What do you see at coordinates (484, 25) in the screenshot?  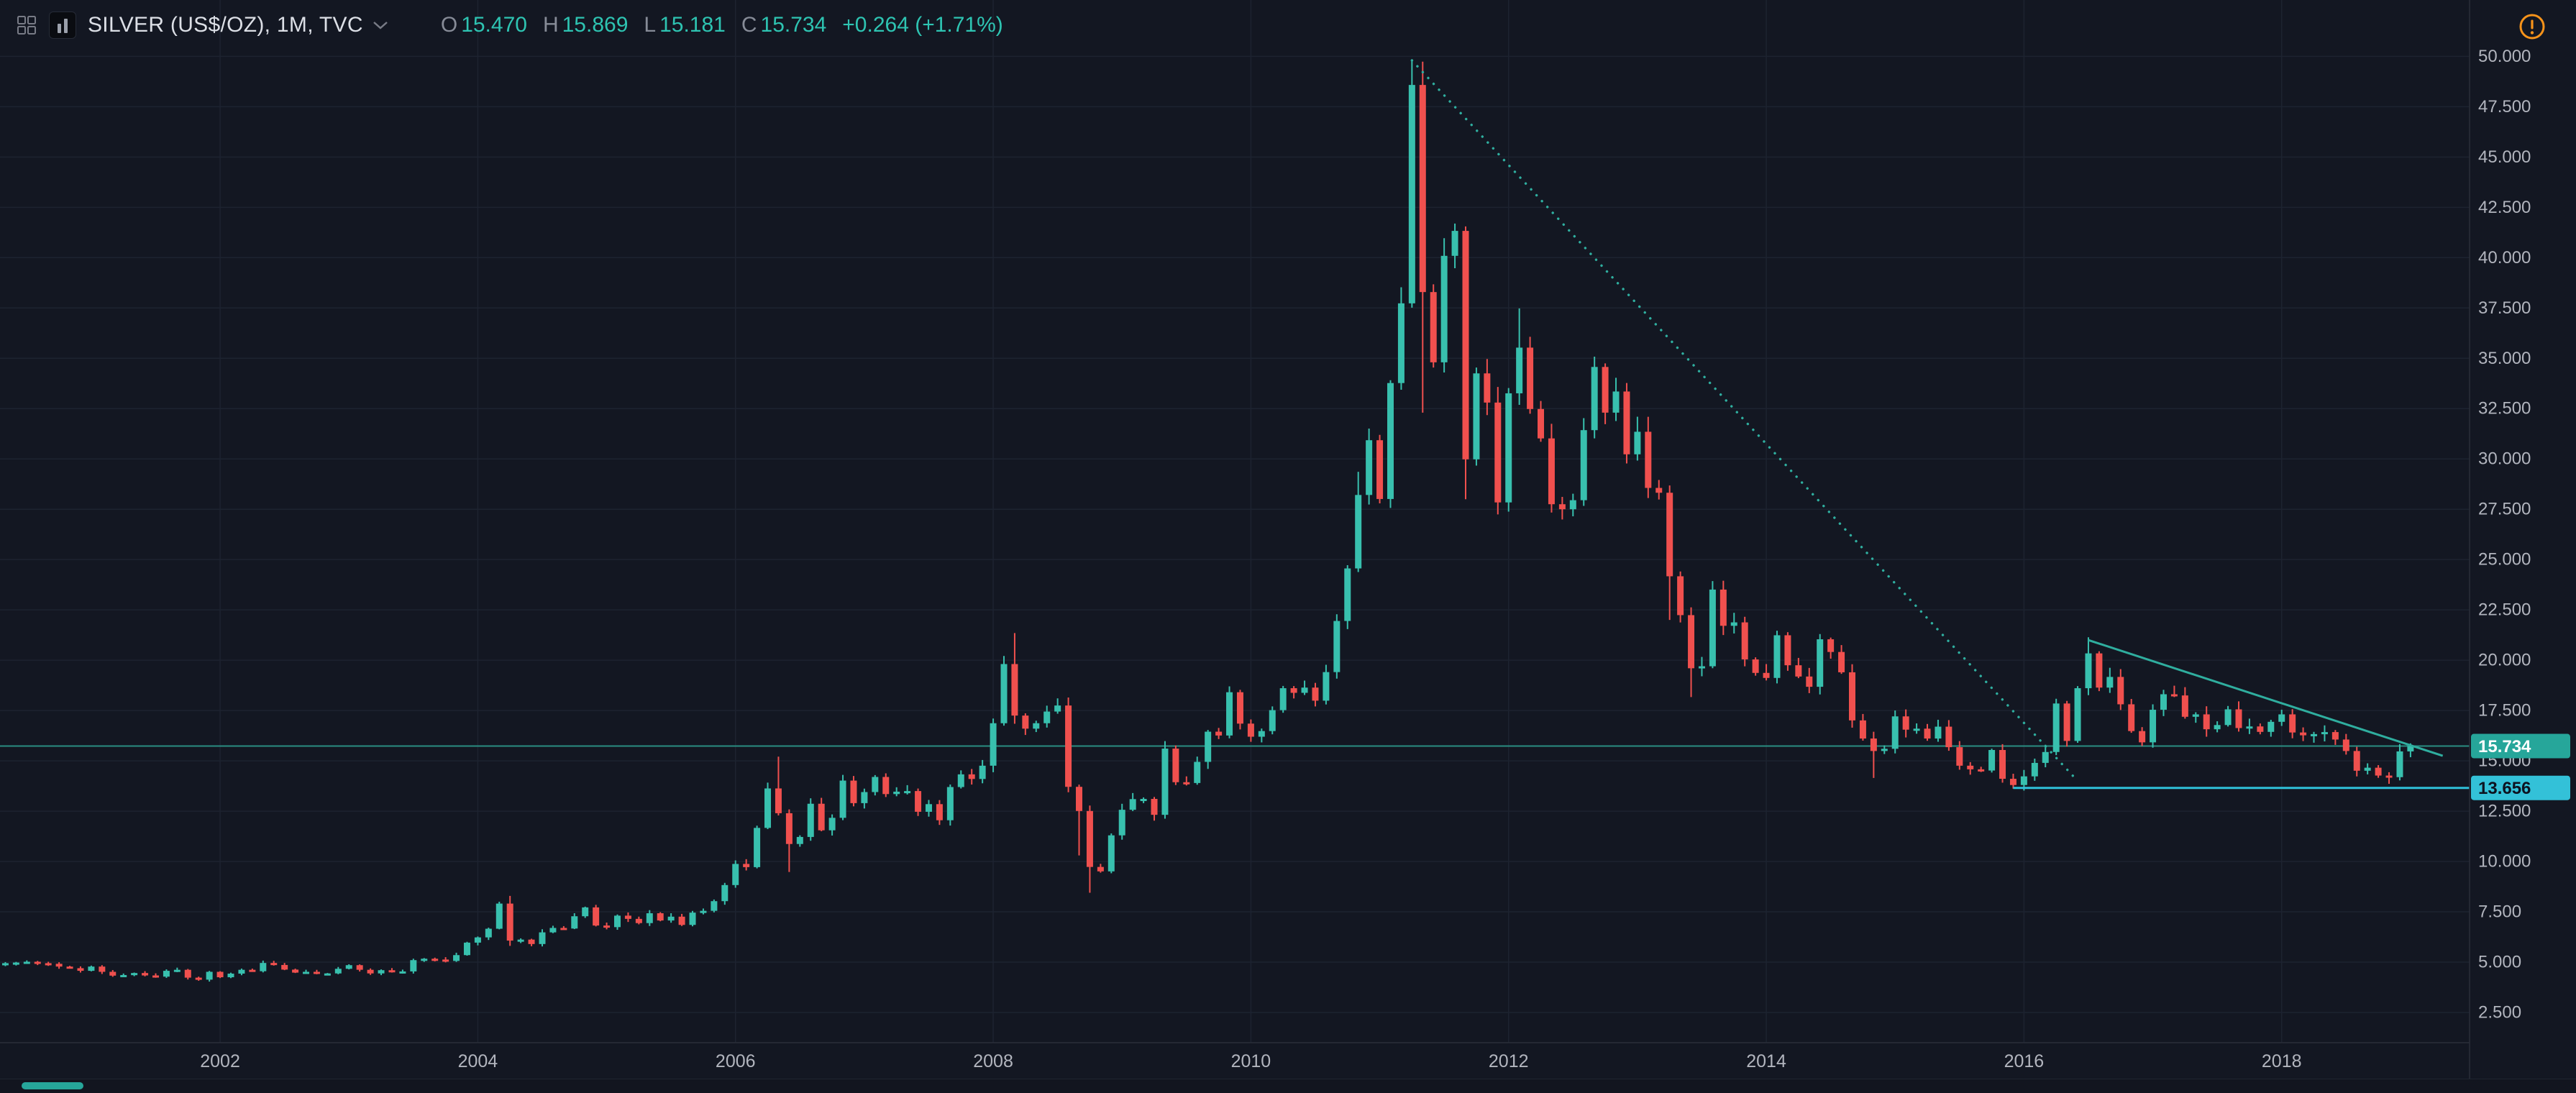 I see `open-readout: O 15.470` at bounding box center [484, 25].